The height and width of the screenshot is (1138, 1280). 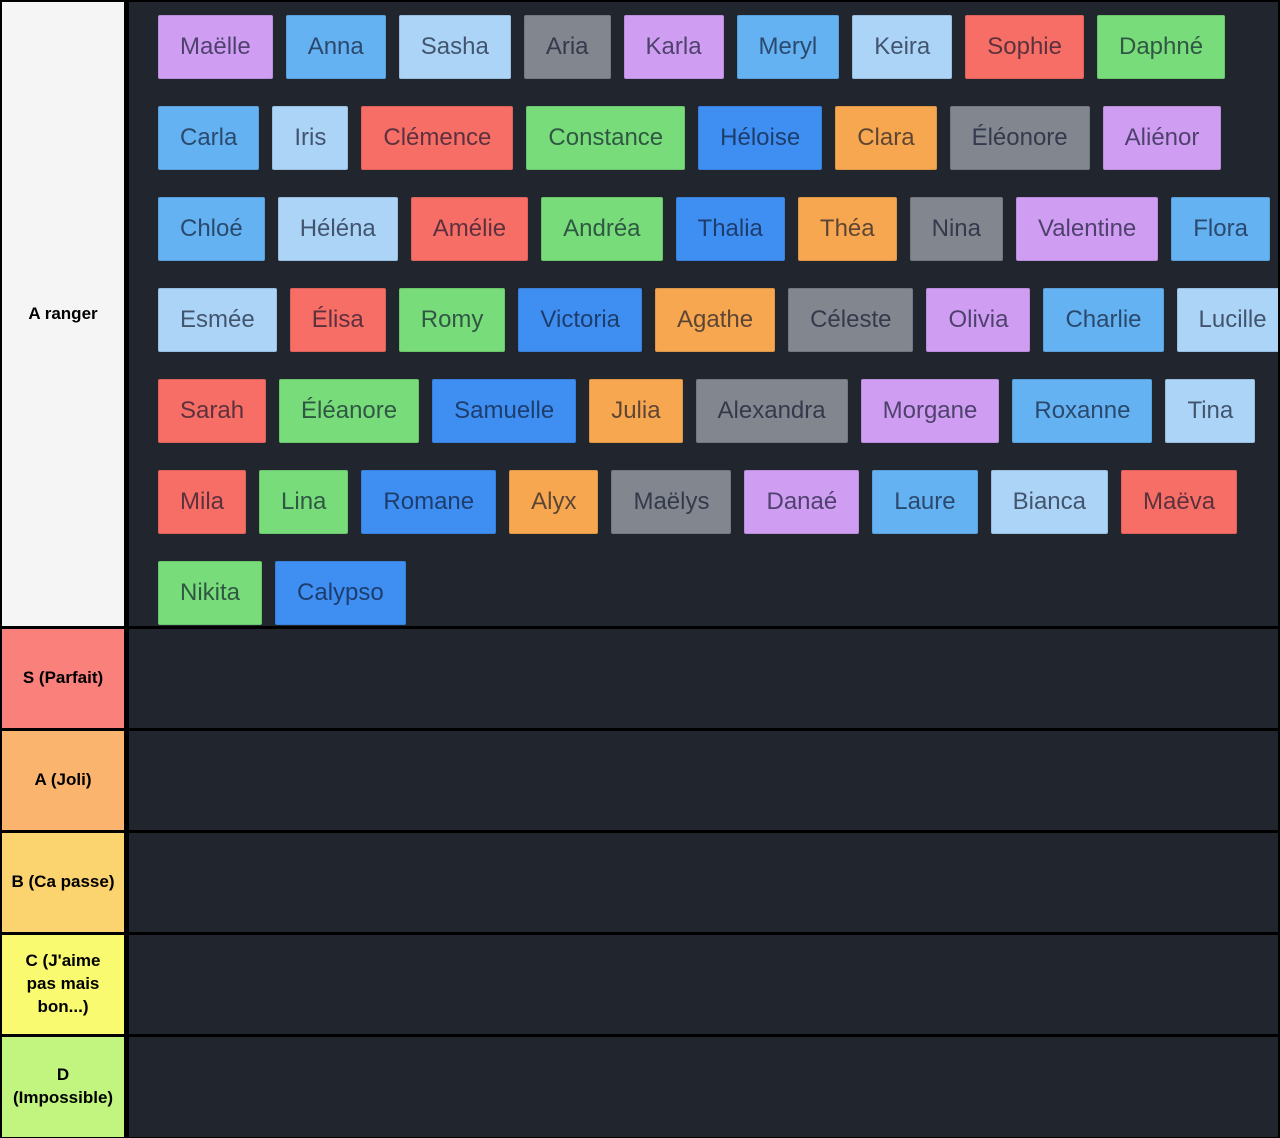 I want to click on name-tile: Héléna, so click(x=337, y=229).